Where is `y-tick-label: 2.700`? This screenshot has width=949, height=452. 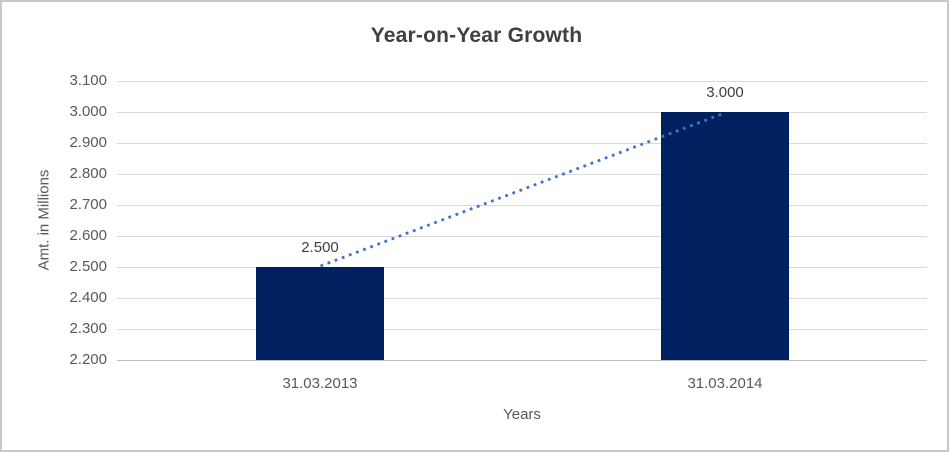 y-tick-label: 2.700 is located at coordinates (88, 204).